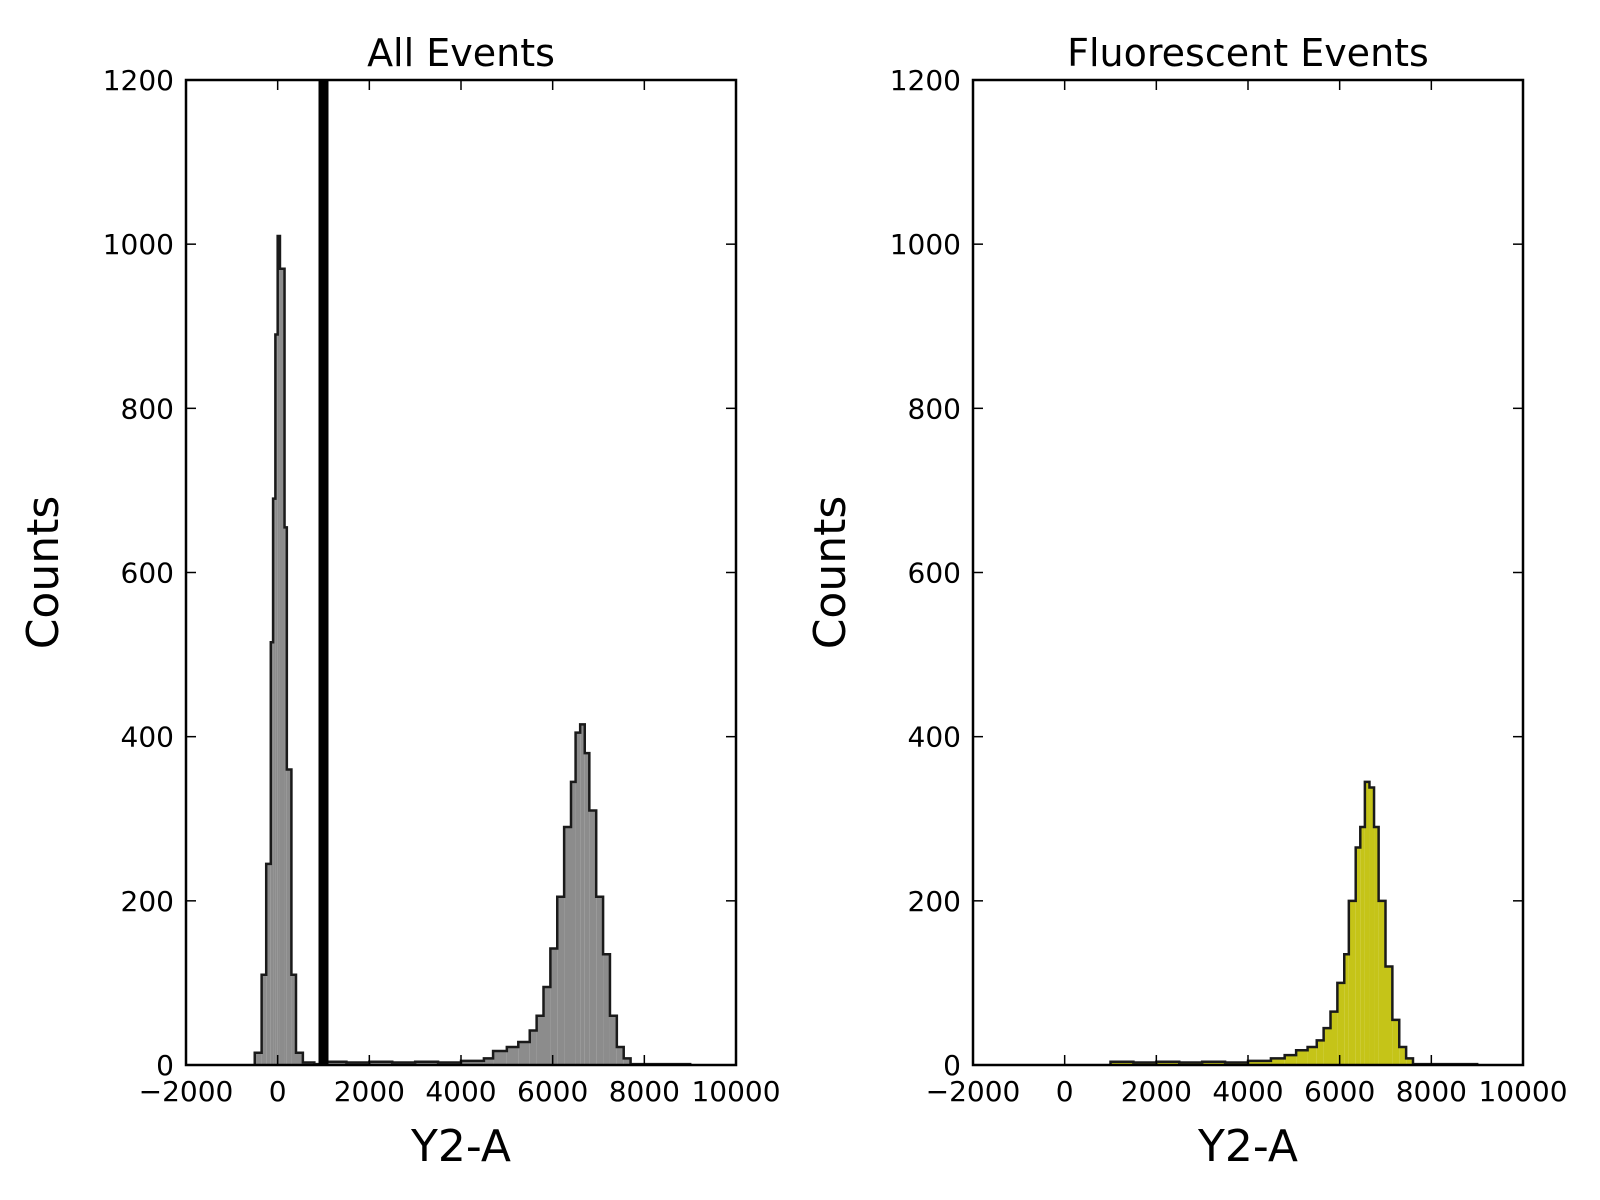  I want to click on histogram-outline, so click(1294, 923).